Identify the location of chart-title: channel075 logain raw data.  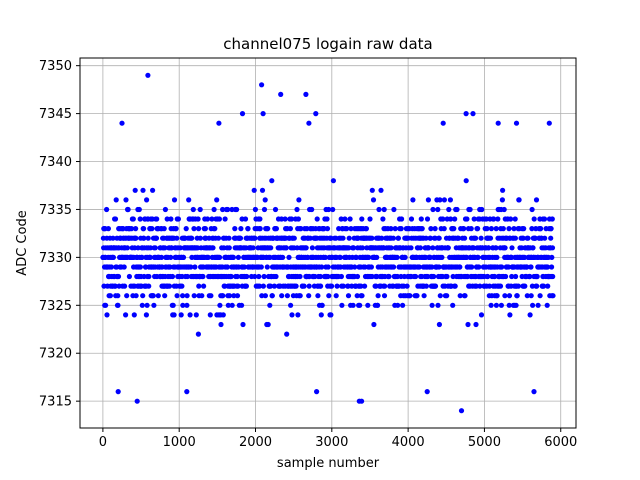
(327, 44).